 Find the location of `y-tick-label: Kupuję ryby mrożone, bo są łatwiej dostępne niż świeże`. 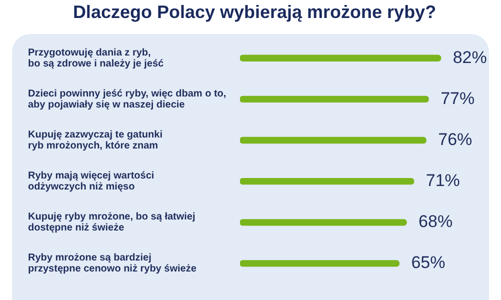

y-tick-label: Kupuję ryby mrożone, bo są łatwiej dostępne niż świeże is located at coordinates (112, 223).